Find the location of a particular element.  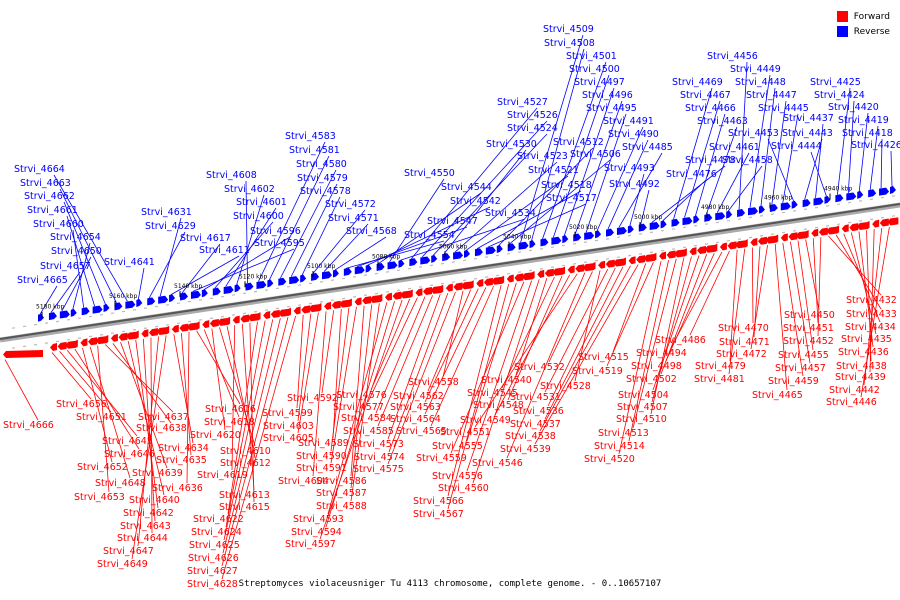

reverse-gene-label: Strvi_4631 is located at coordinates (166, 212).